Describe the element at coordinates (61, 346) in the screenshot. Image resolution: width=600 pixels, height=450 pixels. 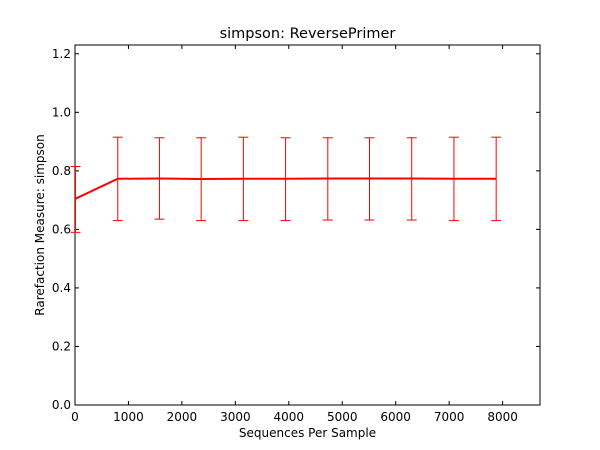
I see `y-tick-label: 0.2` at that location.